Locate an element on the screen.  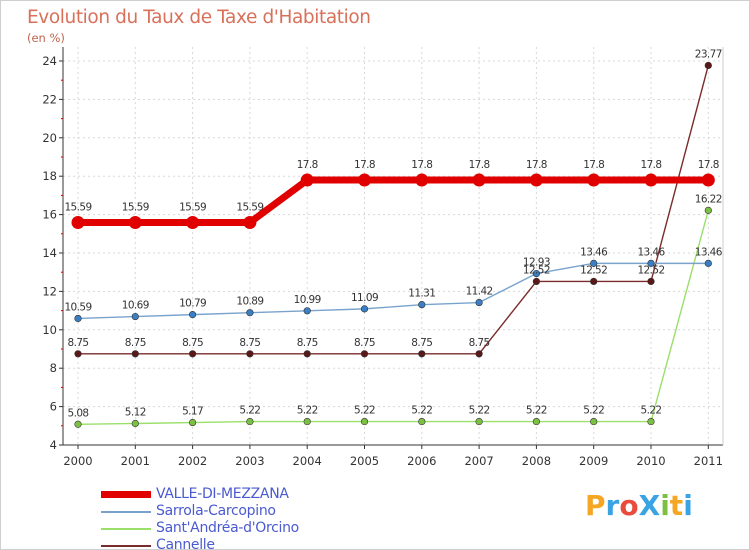
logo-letter: P is located at coordinates (595, 505).